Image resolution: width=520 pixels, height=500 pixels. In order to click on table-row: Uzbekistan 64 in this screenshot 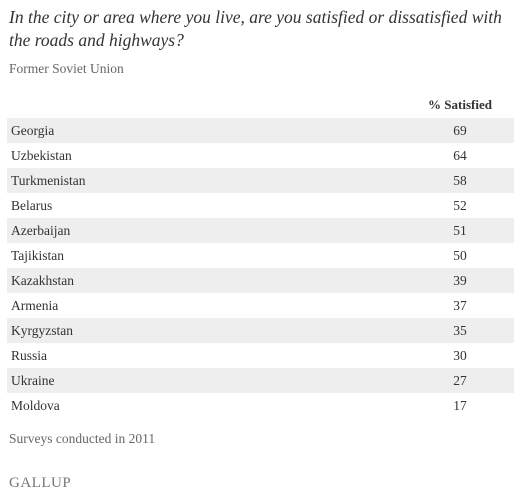, I will do `click(260, 155)`.